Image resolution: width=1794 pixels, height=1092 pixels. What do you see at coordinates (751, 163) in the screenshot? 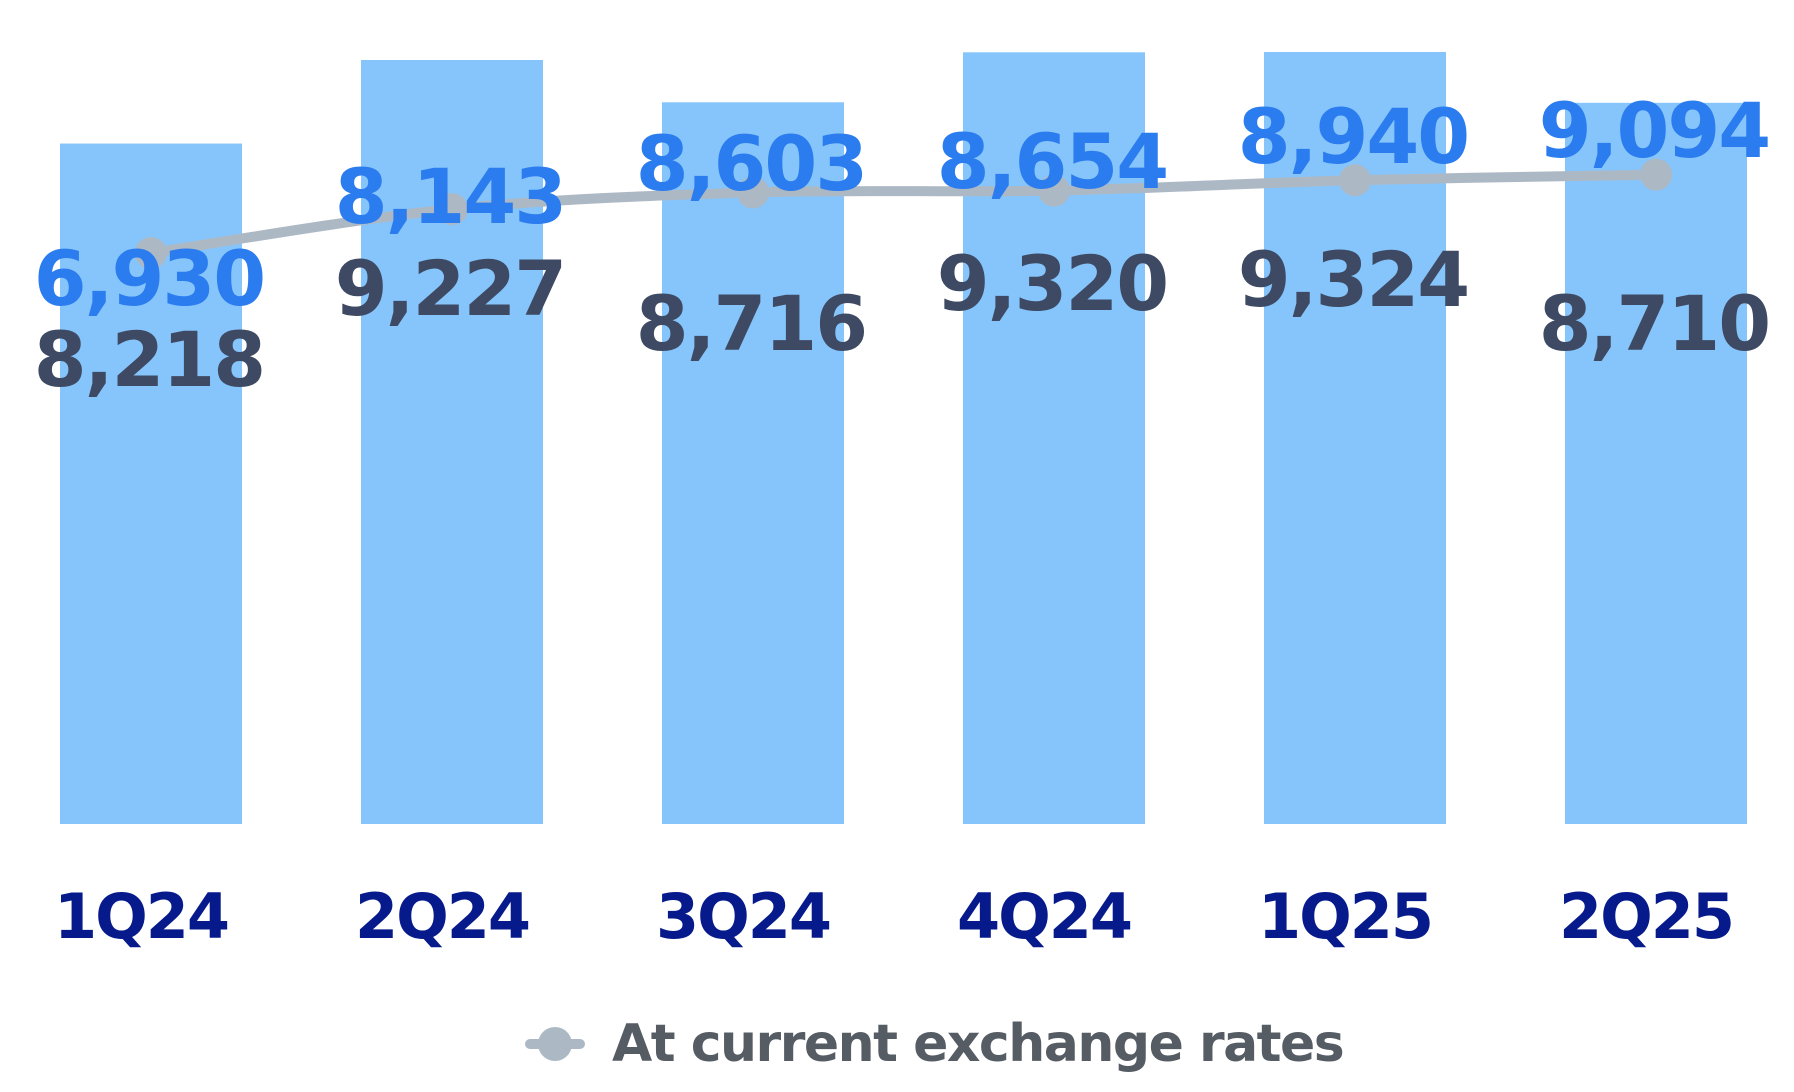
I see `line-value-label: 8,603` at bounding box center [751, 163].